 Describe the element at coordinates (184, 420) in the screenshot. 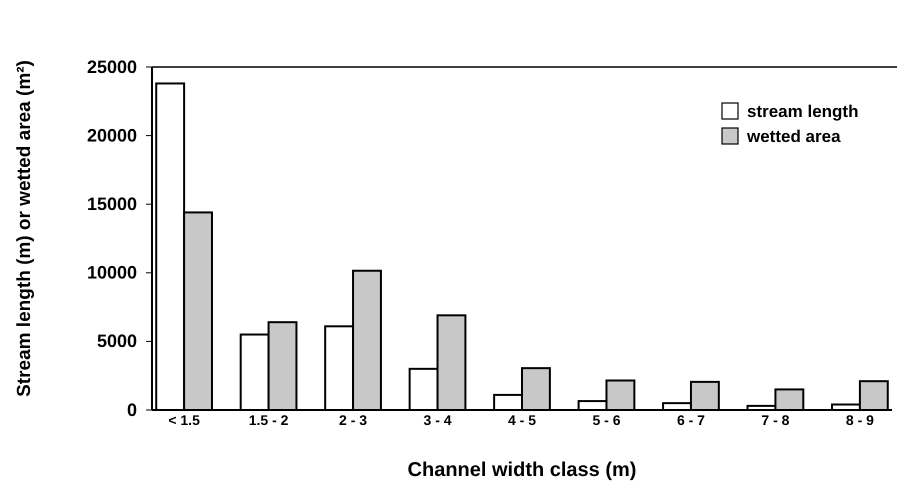

I see `x-tick-label: < 1.5` at that location.